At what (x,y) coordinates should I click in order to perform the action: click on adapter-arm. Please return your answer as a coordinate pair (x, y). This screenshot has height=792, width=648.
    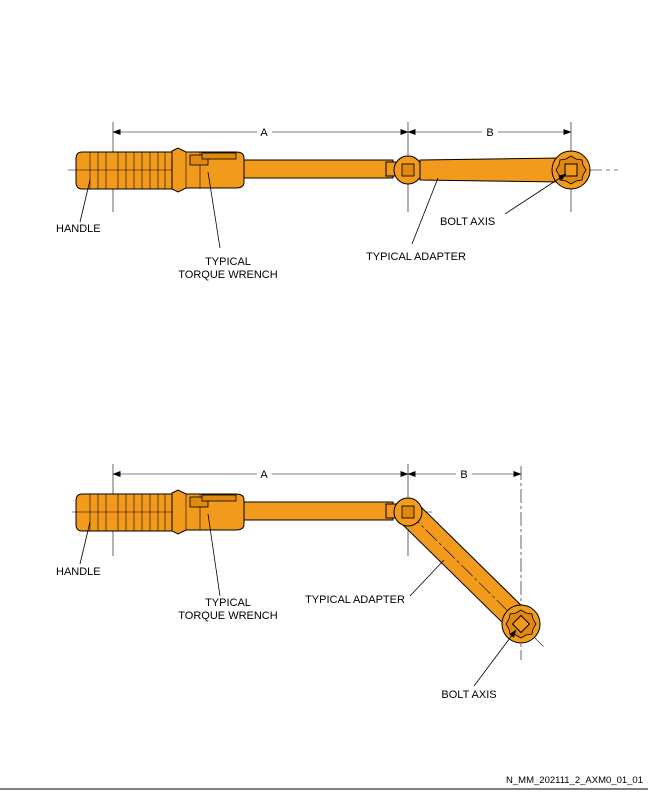
    Looking at the image, I should click on (490, 170).